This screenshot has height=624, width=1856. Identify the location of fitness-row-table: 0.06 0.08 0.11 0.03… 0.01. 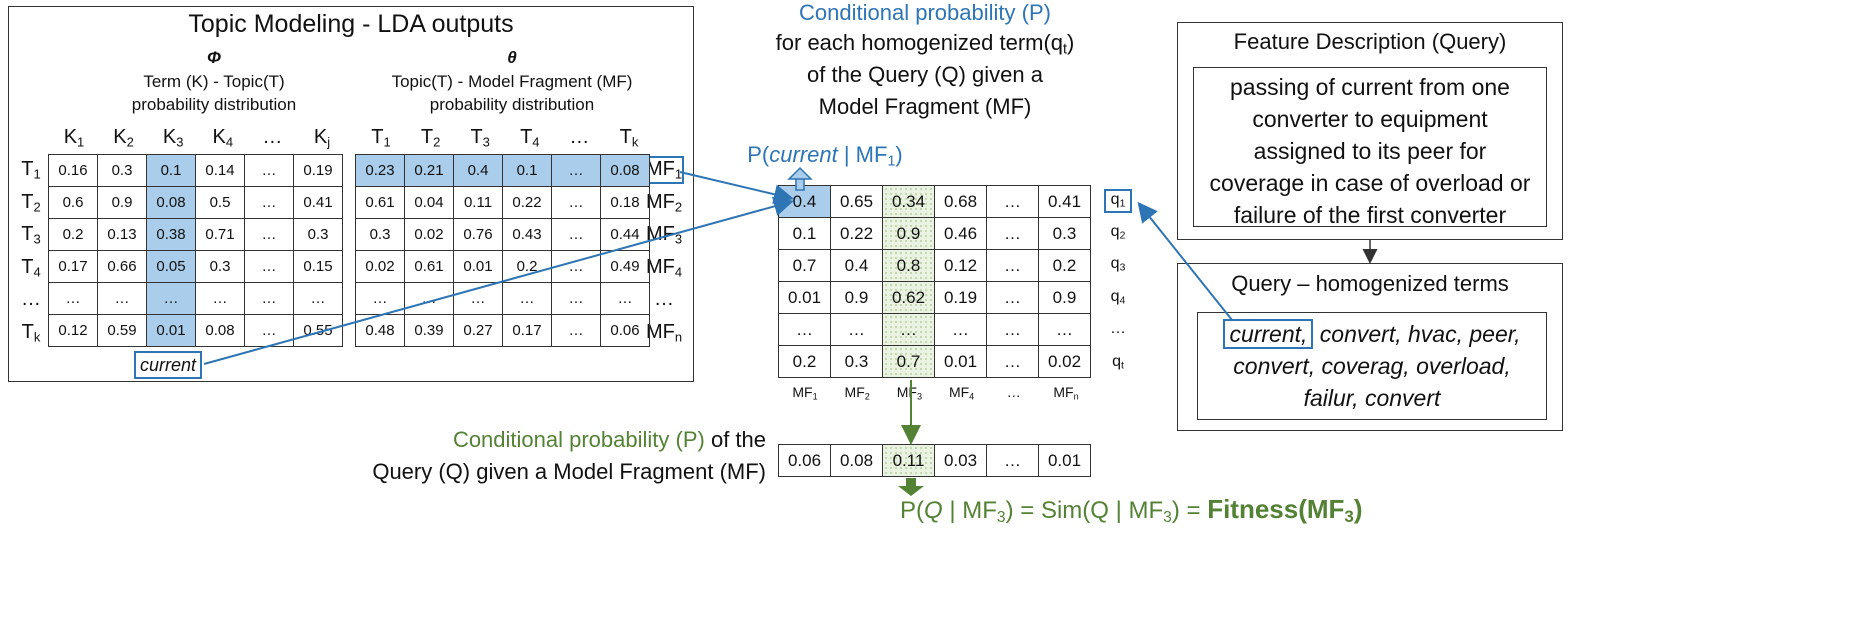
(934, 460).